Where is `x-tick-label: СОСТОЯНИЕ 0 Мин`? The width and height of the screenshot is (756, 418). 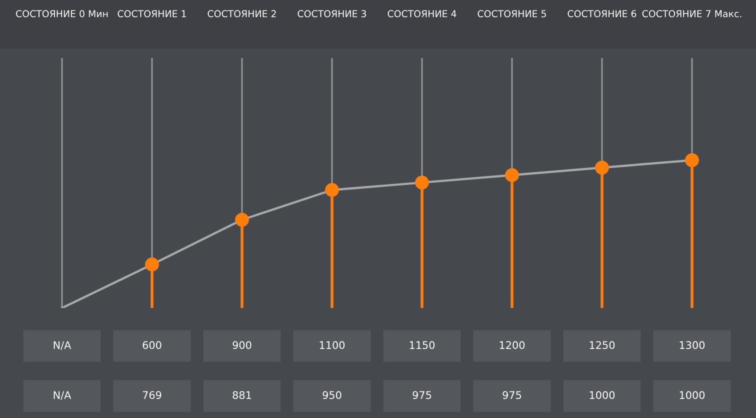 x-tick-label: СОСТОЯНИЕ 0 Мин is located at coordinates (62, 14).